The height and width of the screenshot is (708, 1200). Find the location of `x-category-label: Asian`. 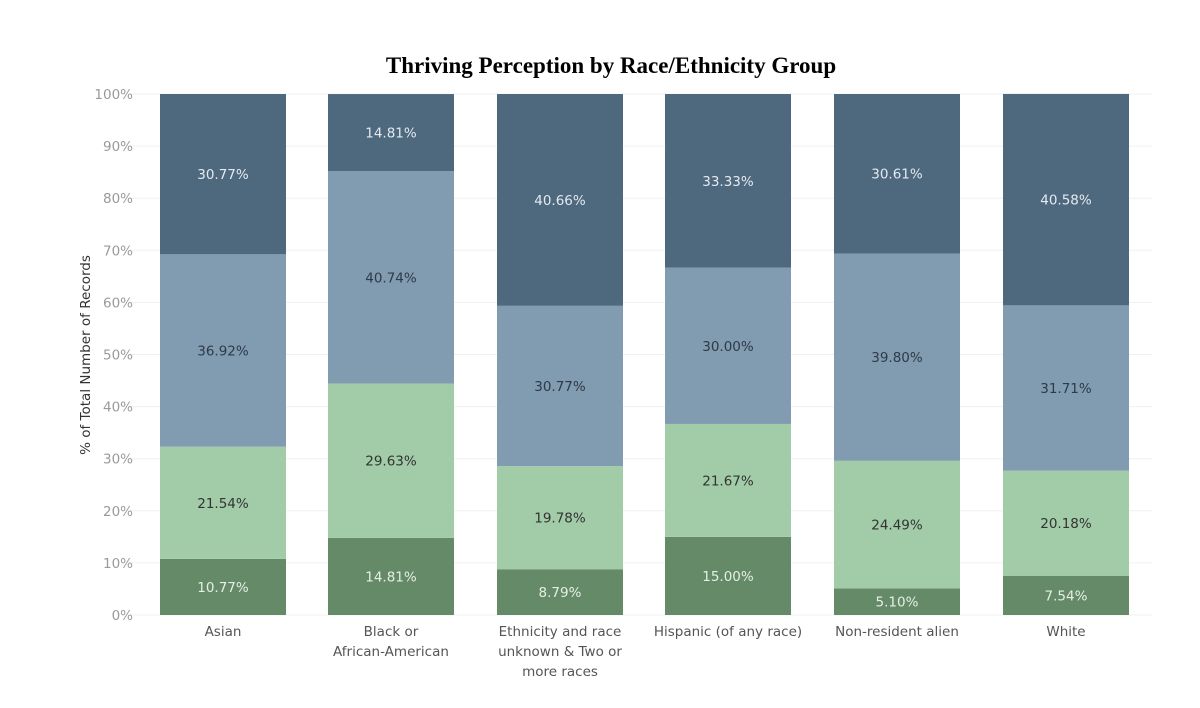

x-category-label: Asian is located at coordinates (223, 632).